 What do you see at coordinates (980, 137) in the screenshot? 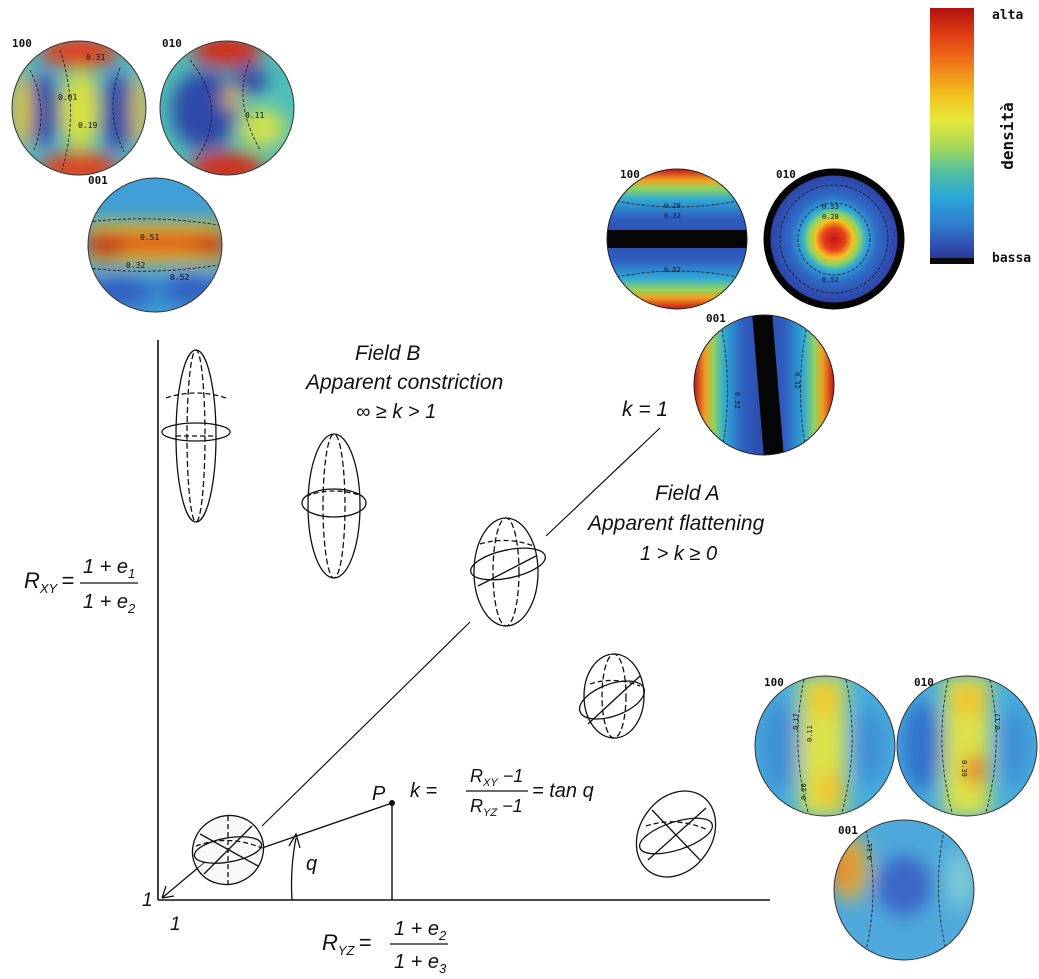
I see `density-colorbar: alta bassa densità` at bounding box center [980, 137].